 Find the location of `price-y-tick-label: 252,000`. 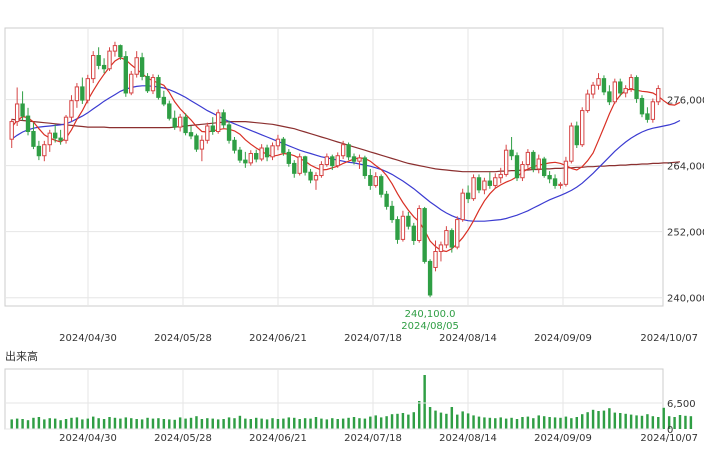

price-y-tick-label: 252,000 is located at coordinates (685, 233).